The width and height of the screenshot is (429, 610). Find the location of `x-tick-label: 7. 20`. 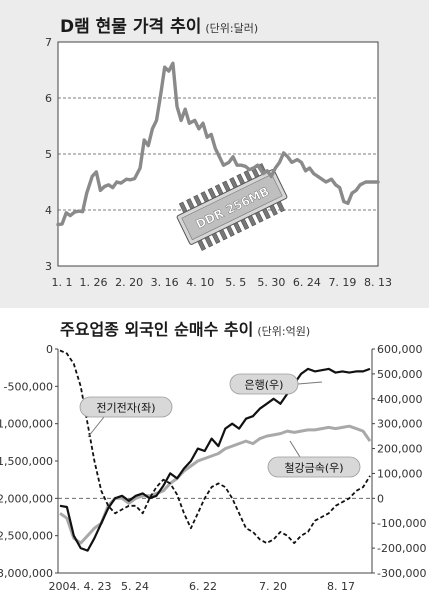

x-tick-label: 7. 20 is located at coordinates (273, 586).